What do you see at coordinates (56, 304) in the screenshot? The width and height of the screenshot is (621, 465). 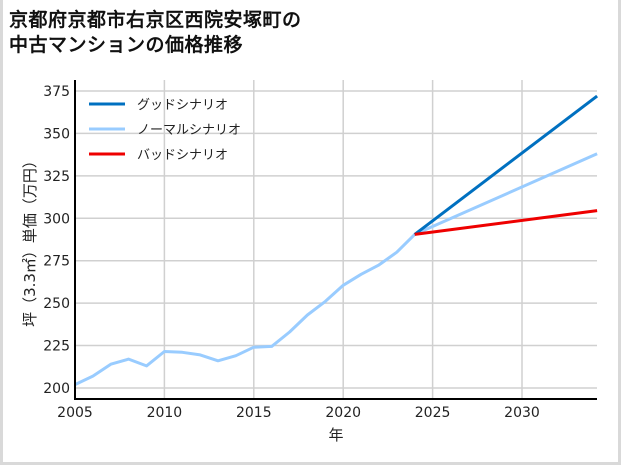 I see `y-tick-label: 250` at bounding box center [56, 304].